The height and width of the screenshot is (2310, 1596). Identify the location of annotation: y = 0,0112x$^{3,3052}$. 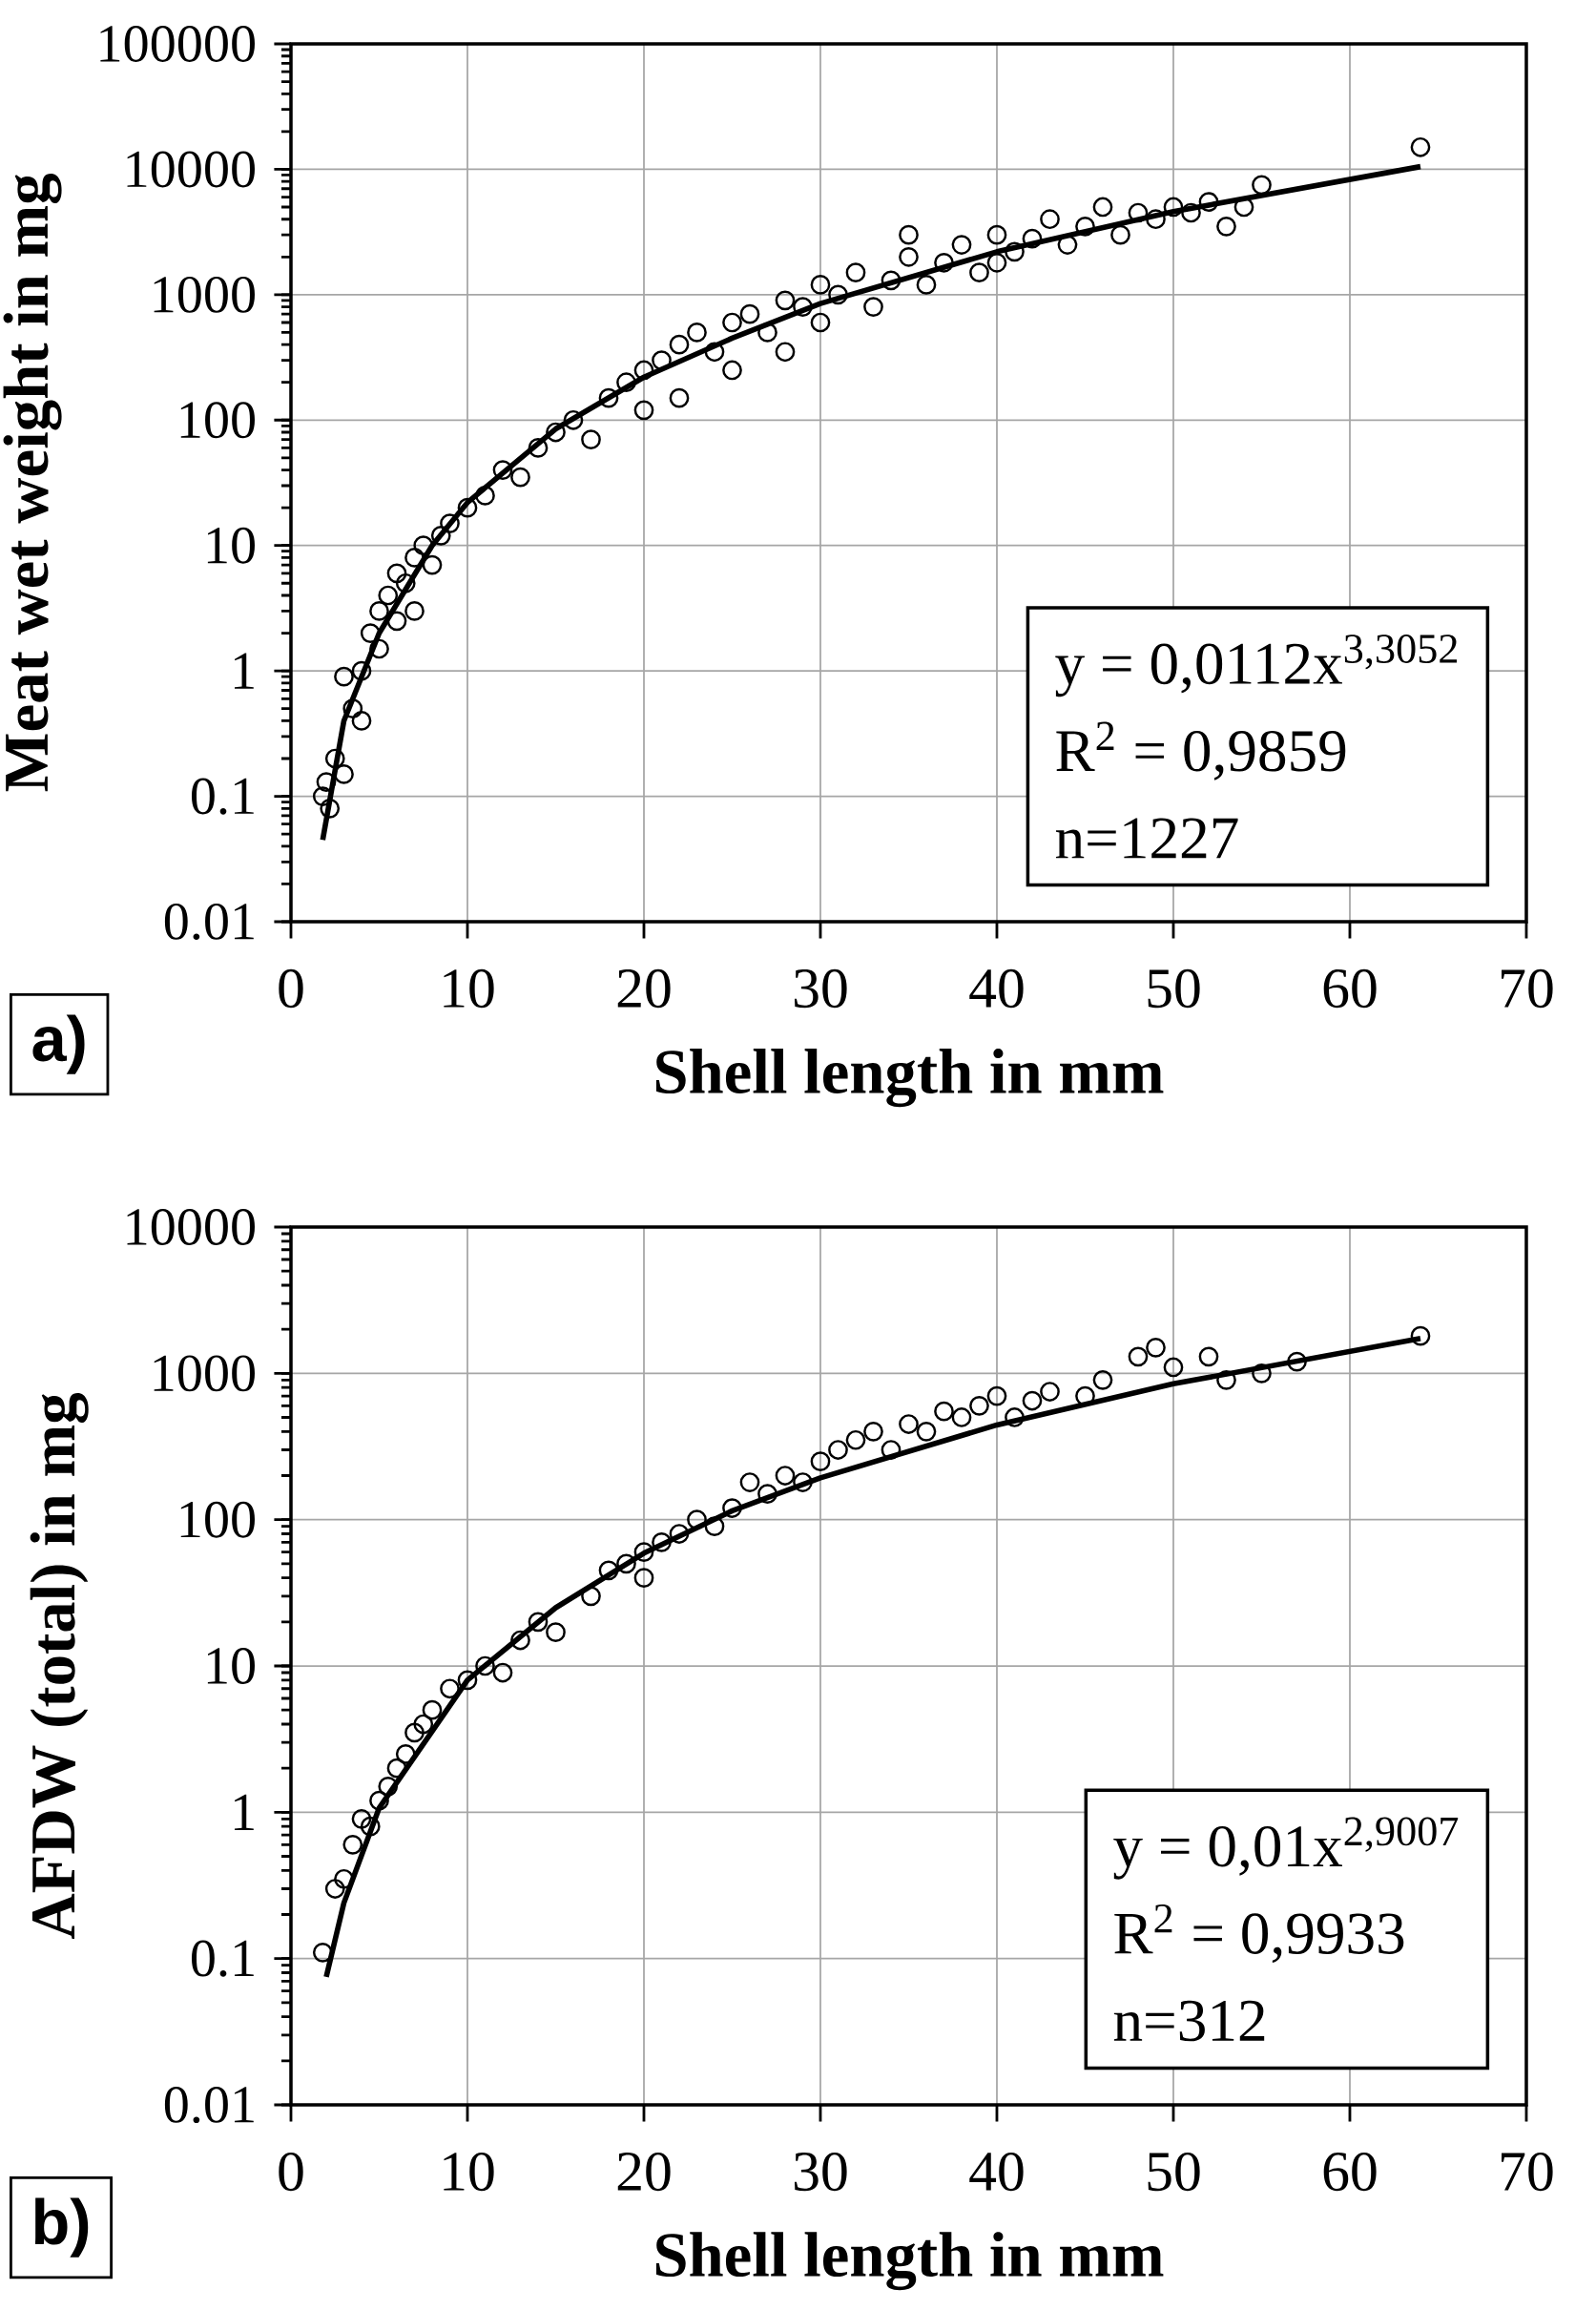
(1257, 666).